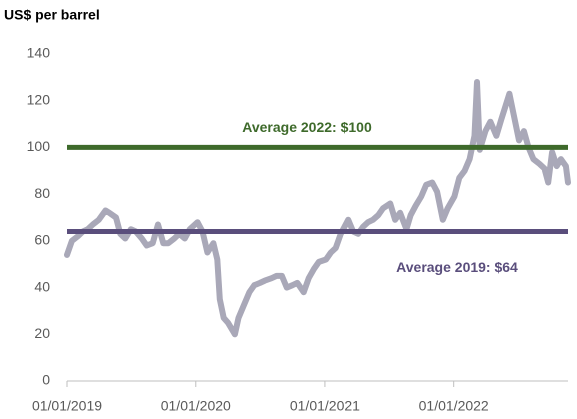  What do you see at coordinates (46, 380) in the screenshot?
I see `y-tick-label: 0` at bounding box center [46, 380].